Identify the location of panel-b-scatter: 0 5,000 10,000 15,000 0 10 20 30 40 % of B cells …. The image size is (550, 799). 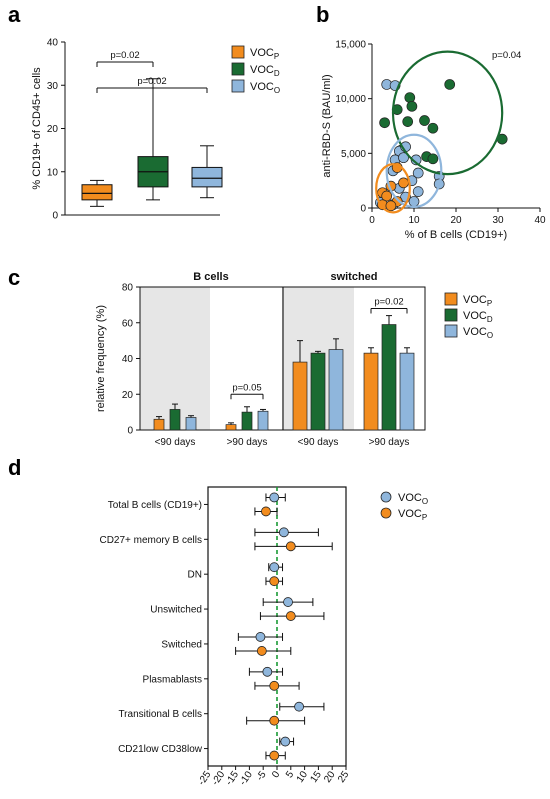
(433, 141).